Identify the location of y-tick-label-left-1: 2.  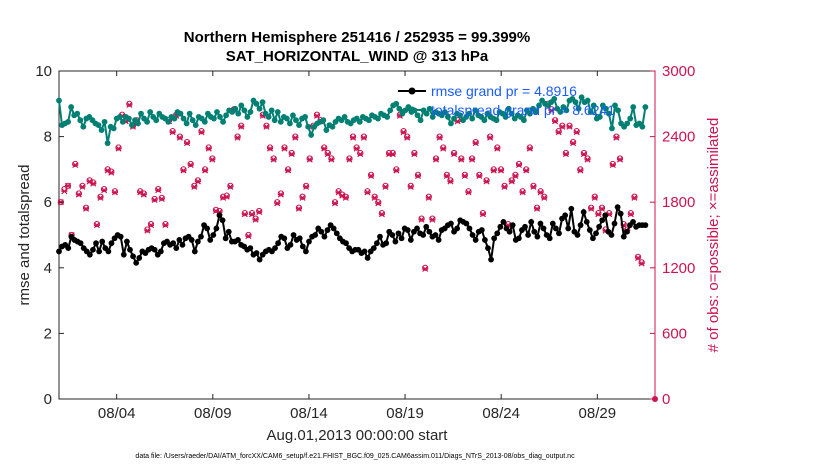
(48, 333).